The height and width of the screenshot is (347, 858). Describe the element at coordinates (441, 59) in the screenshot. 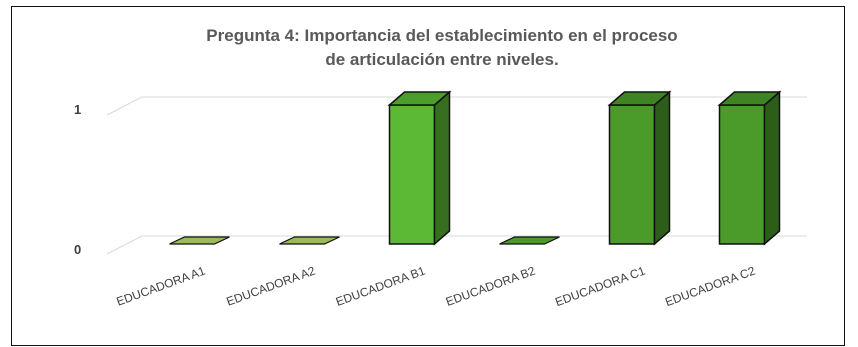

I see `chart-title-line-2: de articulación entre niveles.` at that location.